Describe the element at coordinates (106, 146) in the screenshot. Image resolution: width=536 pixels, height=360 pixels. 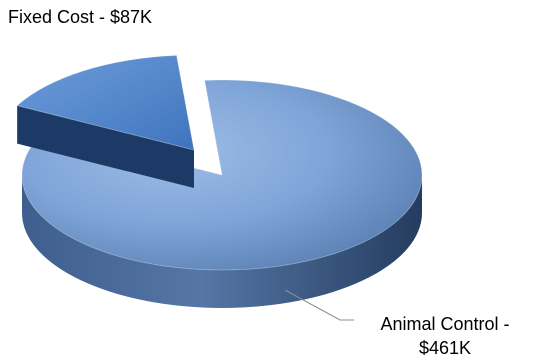
I see `pie-slice-cut-face` at that location.